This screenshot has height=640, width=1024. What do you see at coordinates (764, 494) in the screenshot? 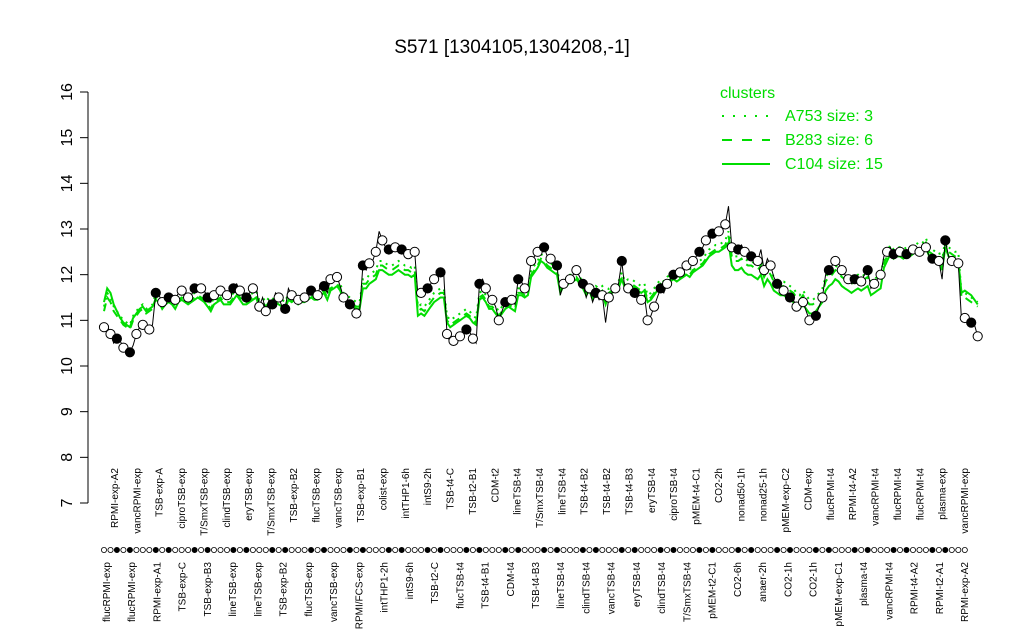
I see `x-label-top: nonad25-1h` at bounding box center [764, 494].